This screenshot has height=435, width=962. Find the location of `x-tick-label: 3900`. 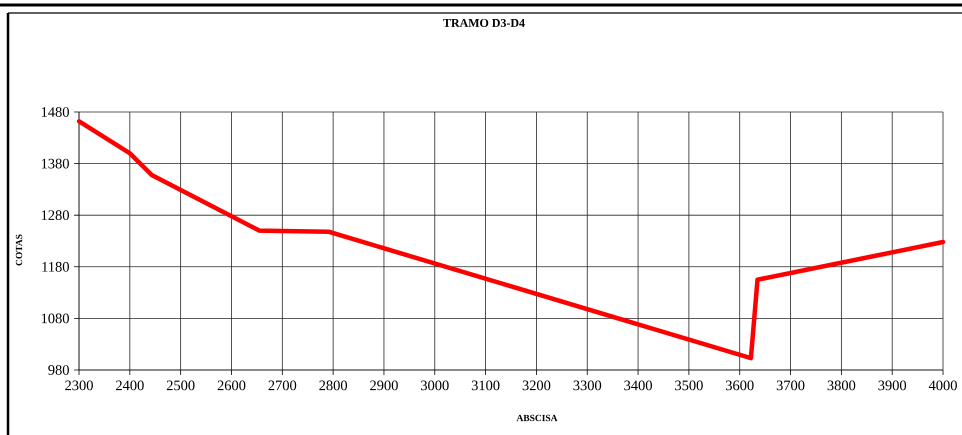

x-tick-label: 3900 is located at coordinates (892, 385).